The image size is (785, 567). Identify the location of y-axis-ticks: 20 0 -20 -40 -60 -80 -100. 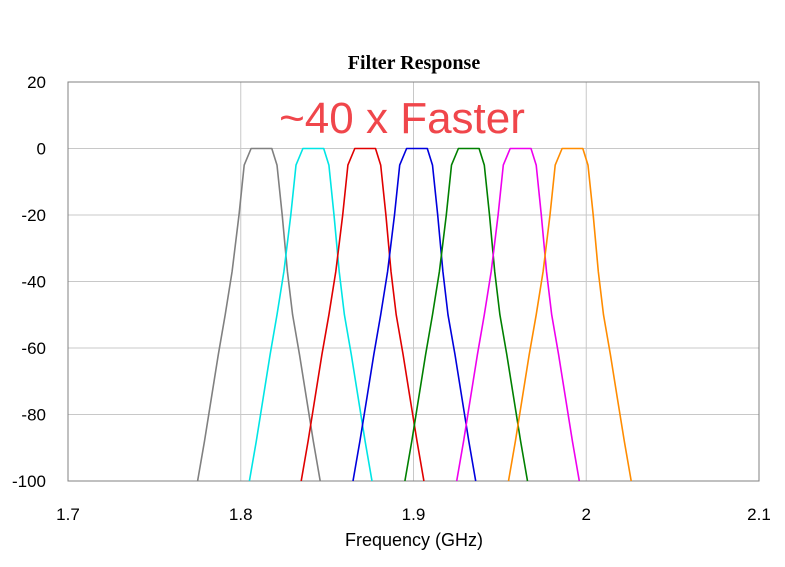
(29, 282).